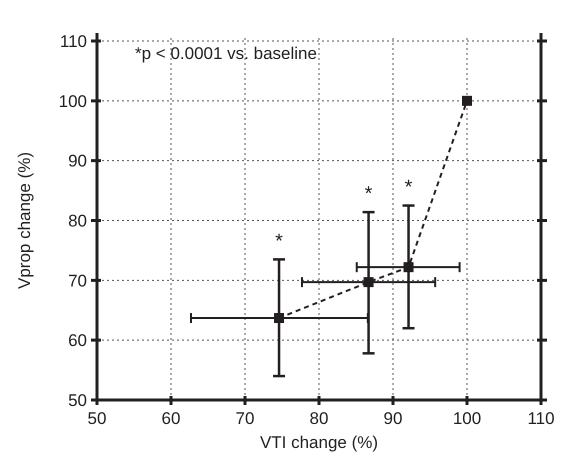 Image resolution: width=563 pixels, height=456 pixels. I want to click on x-tick-label: 70, so click(245, 418).